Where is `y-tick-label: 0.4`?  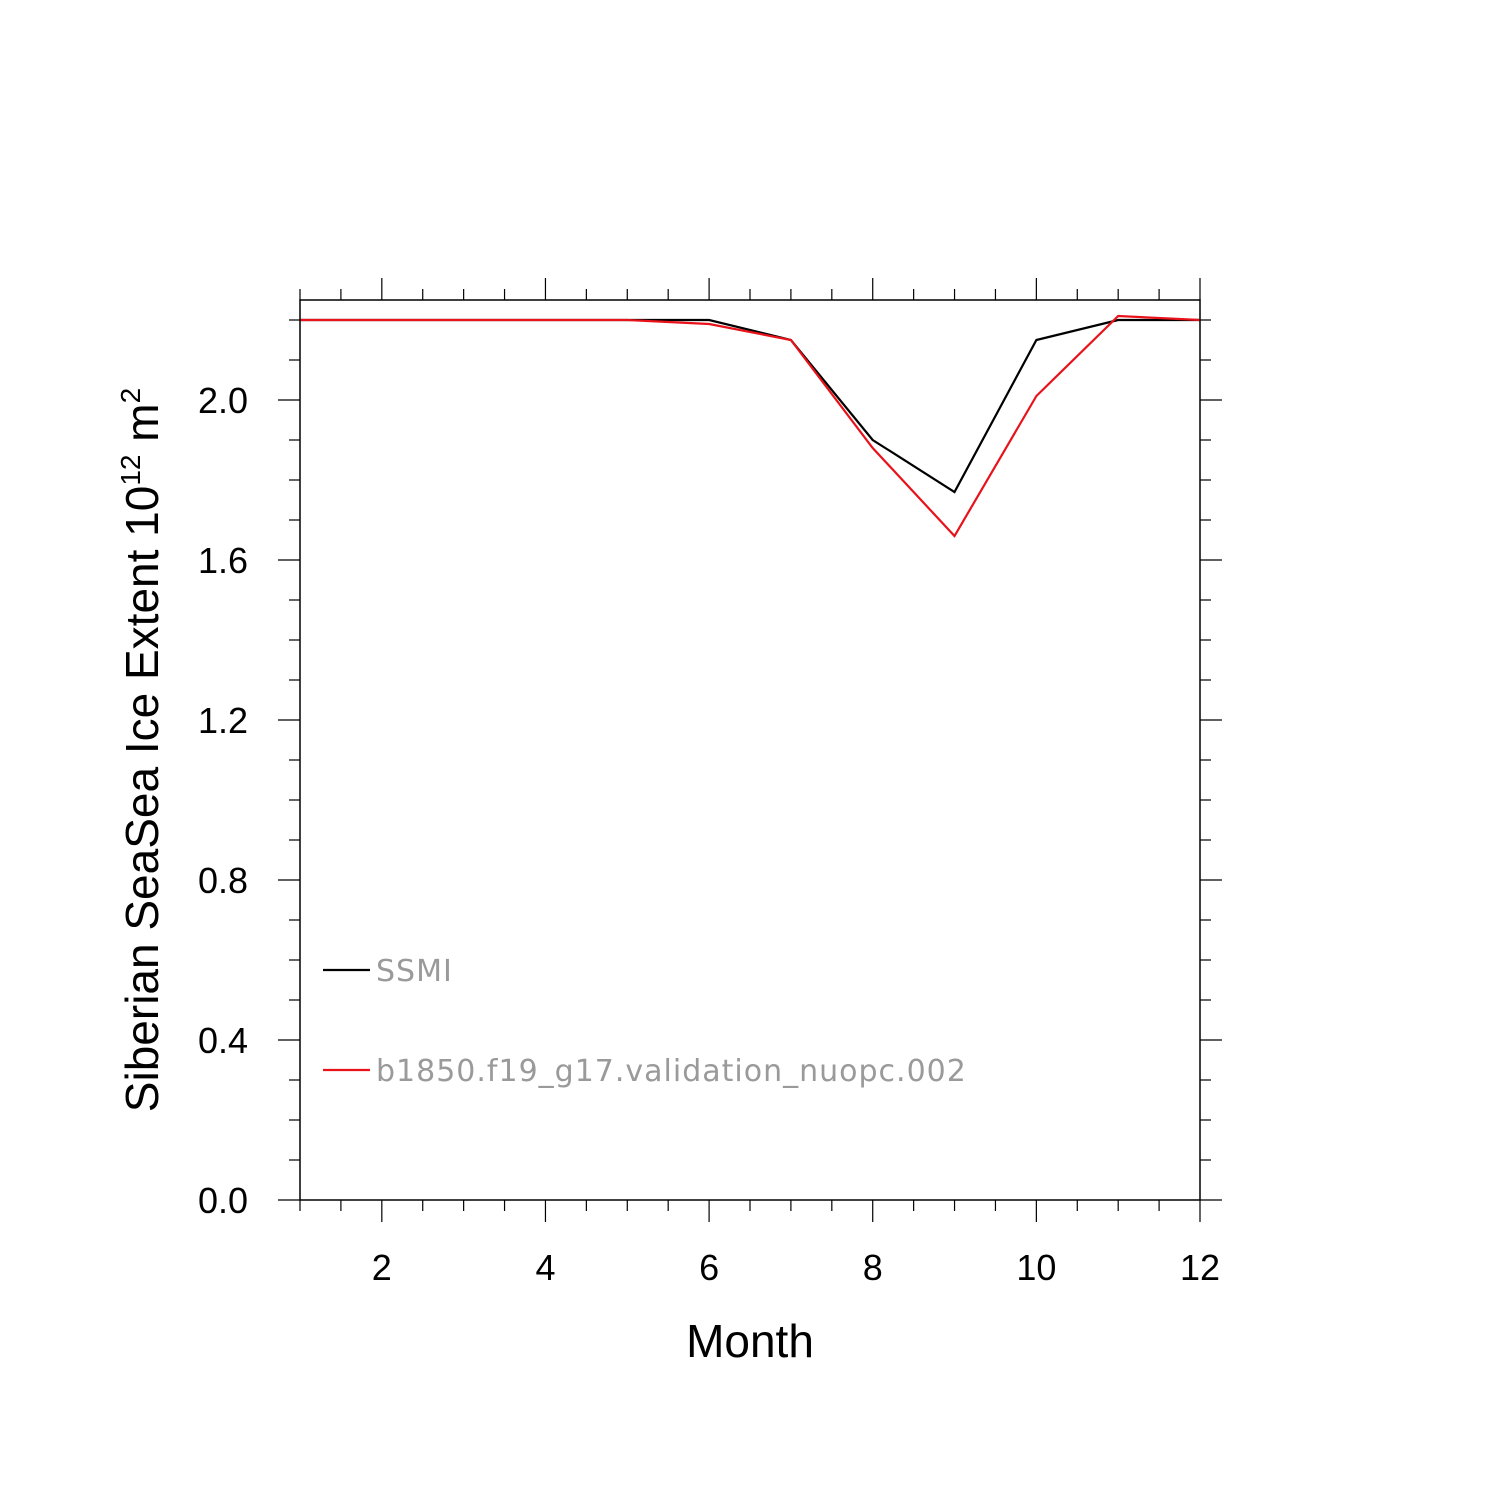 y-tick-label: 0.4 is located at coordinates (223, 1040).